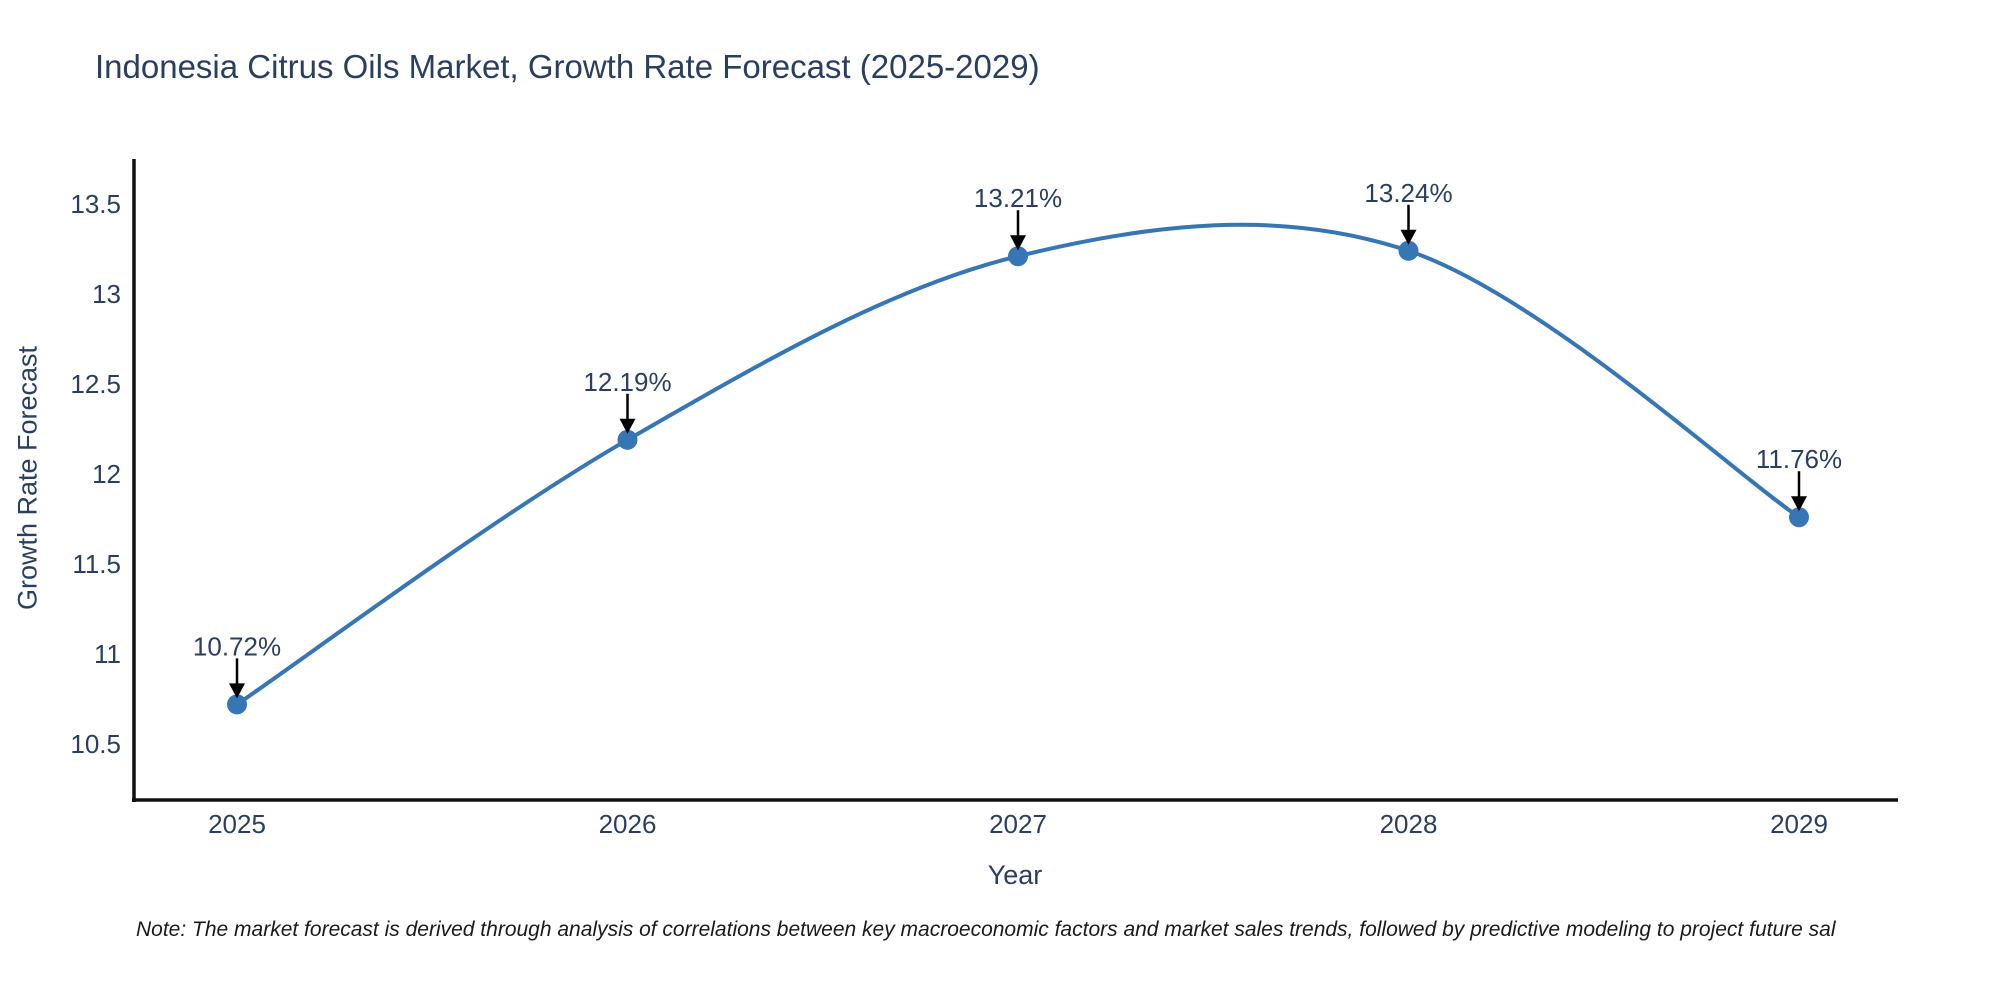  Describe the element at coordinates (95, 744) in the screenshot. I see `y-tick-label: 10.5` at that location.